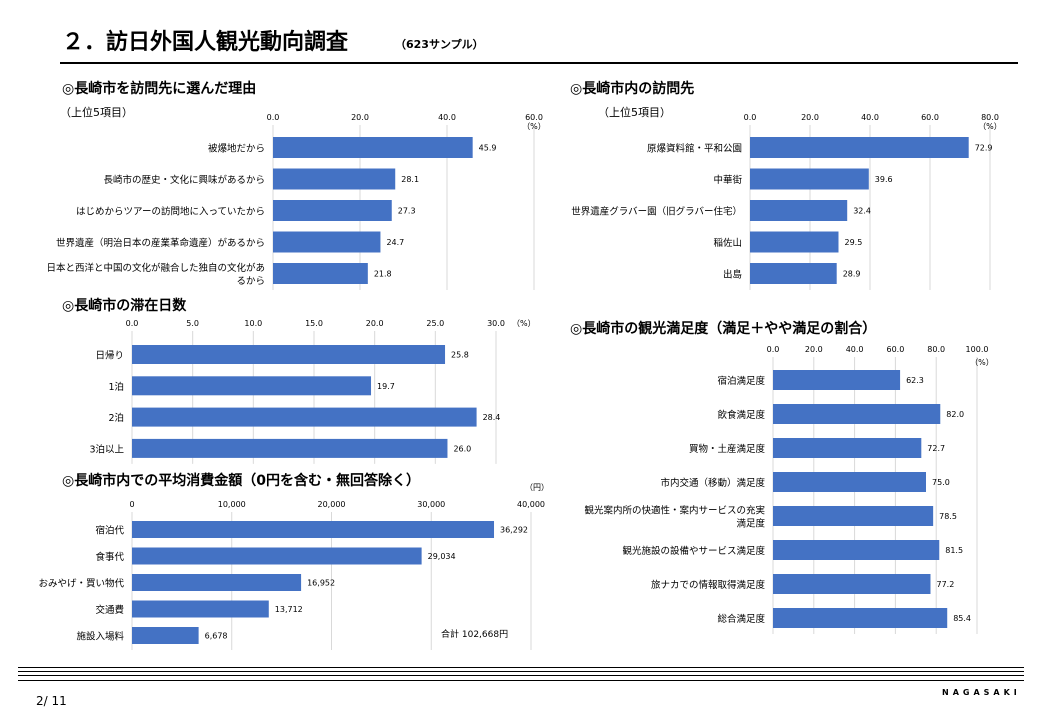  I want to click on satisfaction-value-label: 82.0, so click(955, 414).